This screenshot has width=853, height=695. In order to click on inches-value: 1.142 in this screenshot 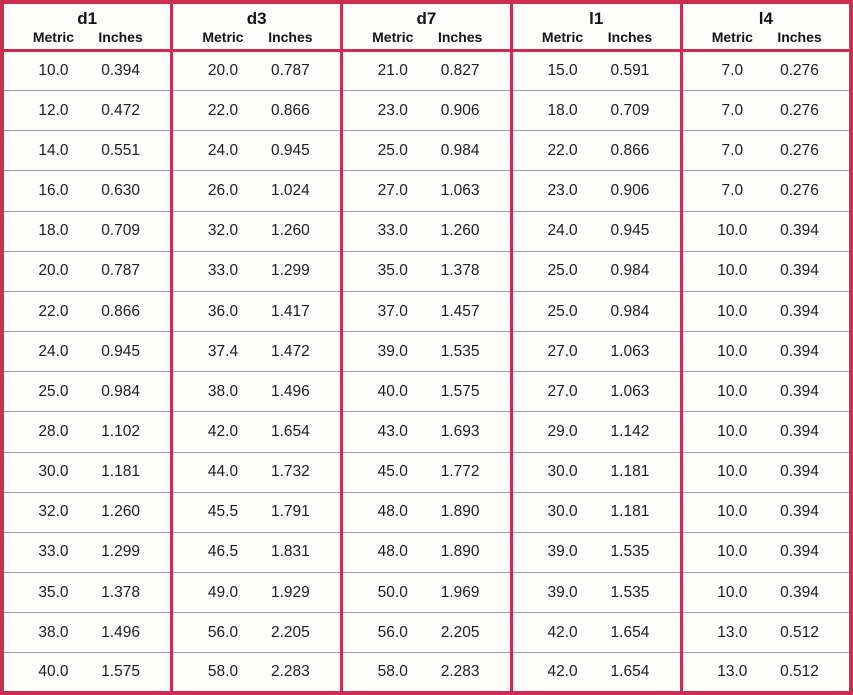, I will do `click(639, 432)`.